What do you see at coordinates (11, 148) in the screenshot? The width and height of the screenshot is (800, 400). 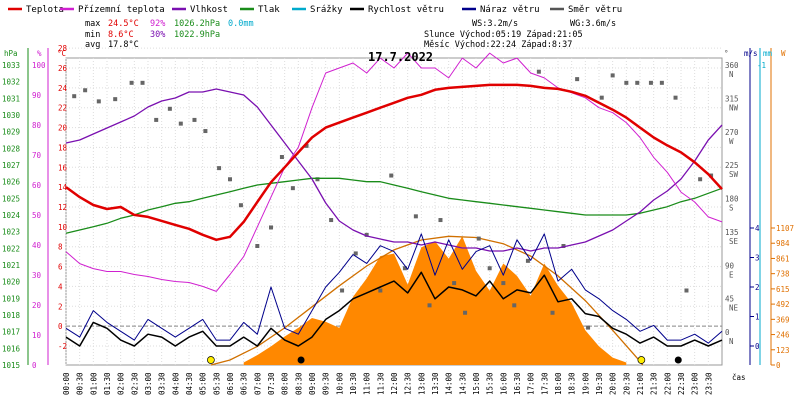 I see `hpa-tick-label: 1028` at bounding box center [11, 148].